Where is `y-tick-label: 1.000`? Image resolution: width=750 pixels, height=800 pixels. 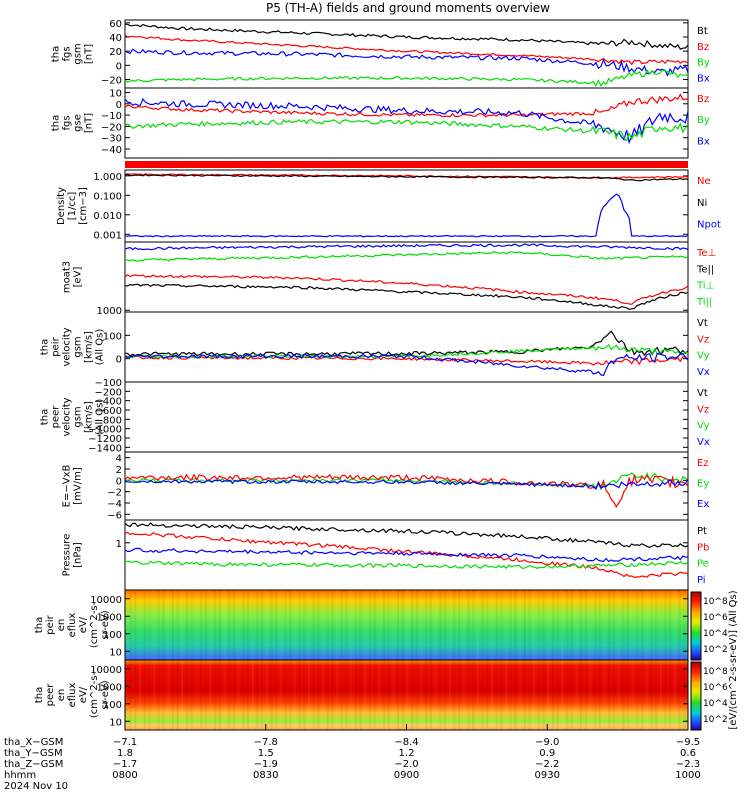
y-tick-label: 1.000 is located at coordinates (107, 177).